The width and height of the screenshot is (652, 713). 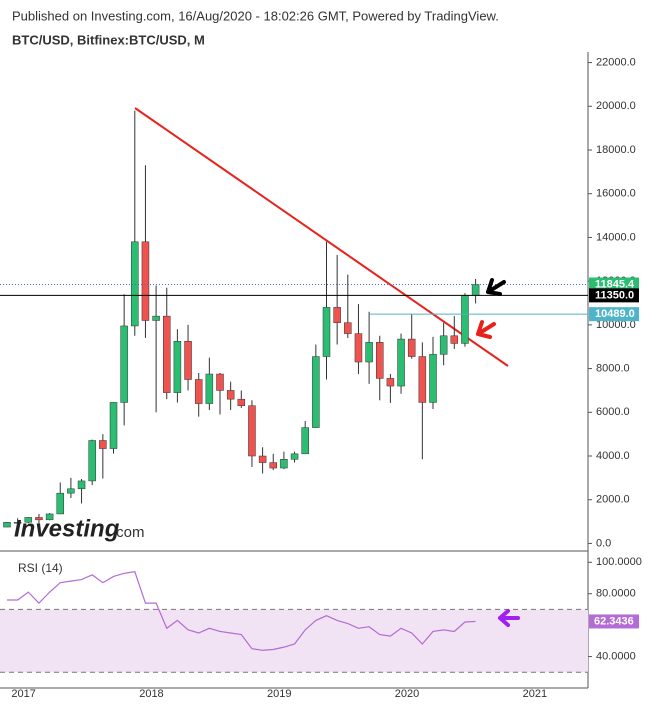 I want to click on rsi-title: RSI (14), so click(x=40, y=568).